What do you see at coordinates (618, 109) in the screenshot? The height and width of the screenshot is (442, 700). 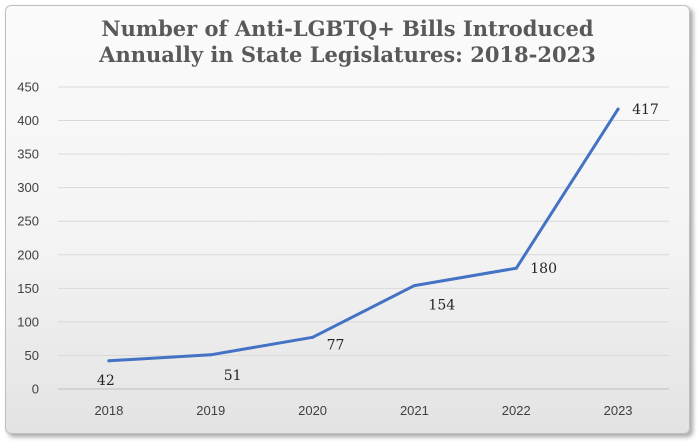 I see `data-point-2023` at bounding box center [618, 109].